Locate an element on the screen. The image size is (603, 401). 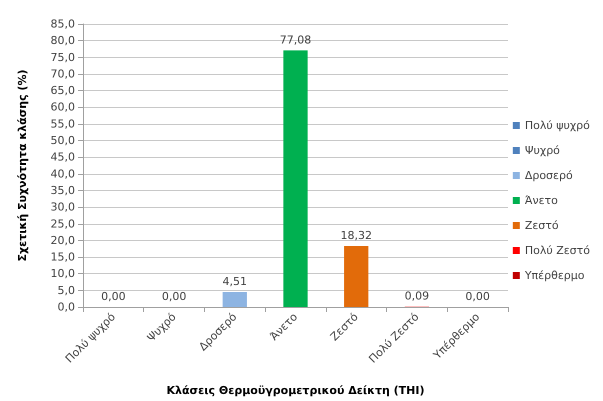
data-label: 0,09 is located at coordinates (417, 296).